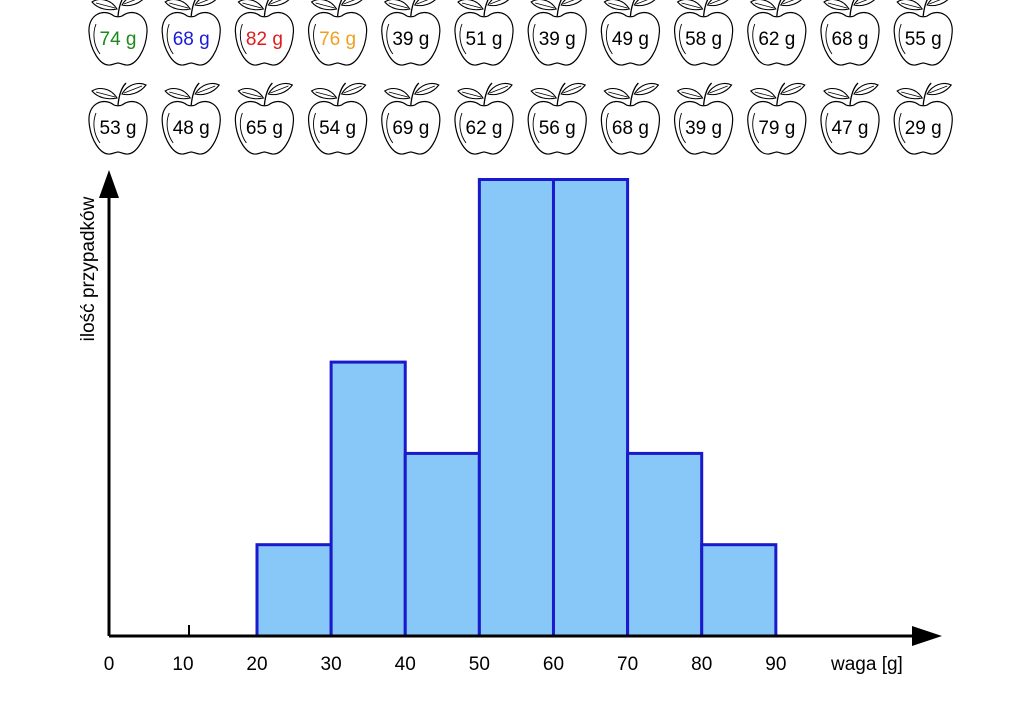  I want to click on x-tick-label: 80, so click(701, 664).